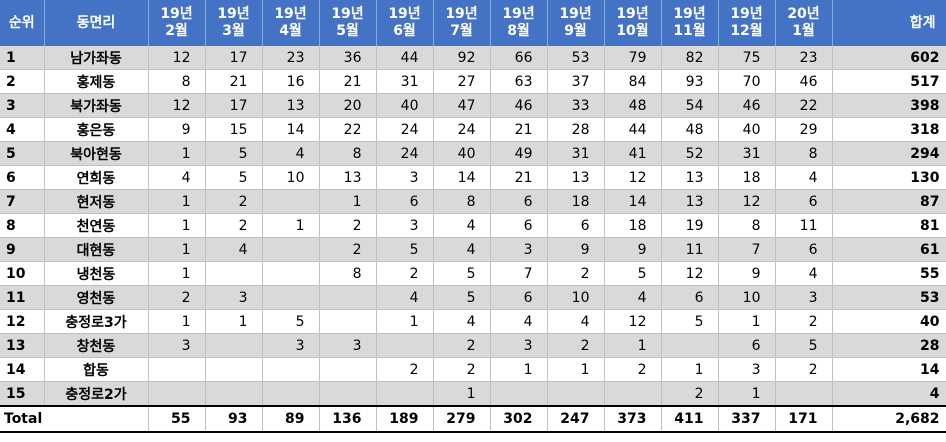 The image size is (946, 442). I want to click on value-cell: 9, so click(576, 249).